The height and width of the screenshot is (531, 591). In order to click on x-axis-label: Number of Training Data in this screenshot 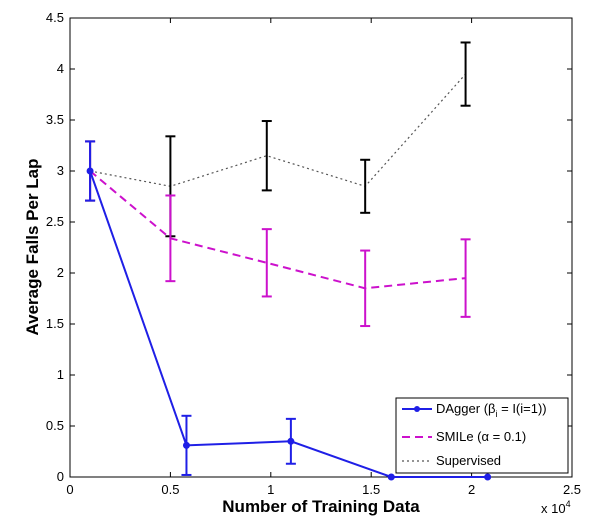, I will do `click(321, 506)`.